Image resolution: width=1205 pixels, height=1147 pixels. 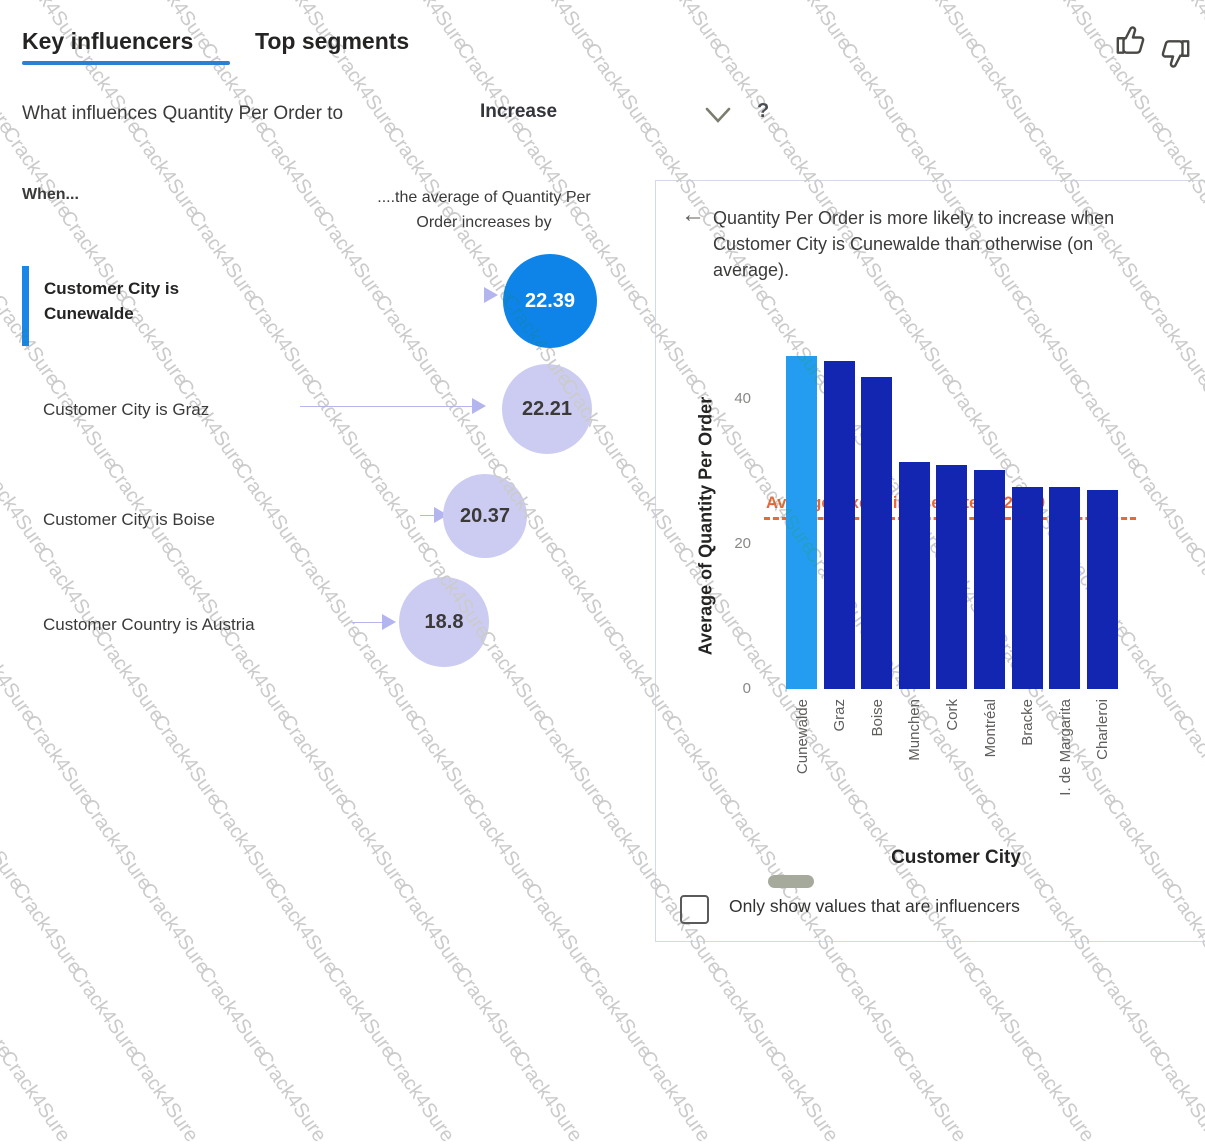 I want to click on x-tick-label: Cork, so click(x=952, y=715).